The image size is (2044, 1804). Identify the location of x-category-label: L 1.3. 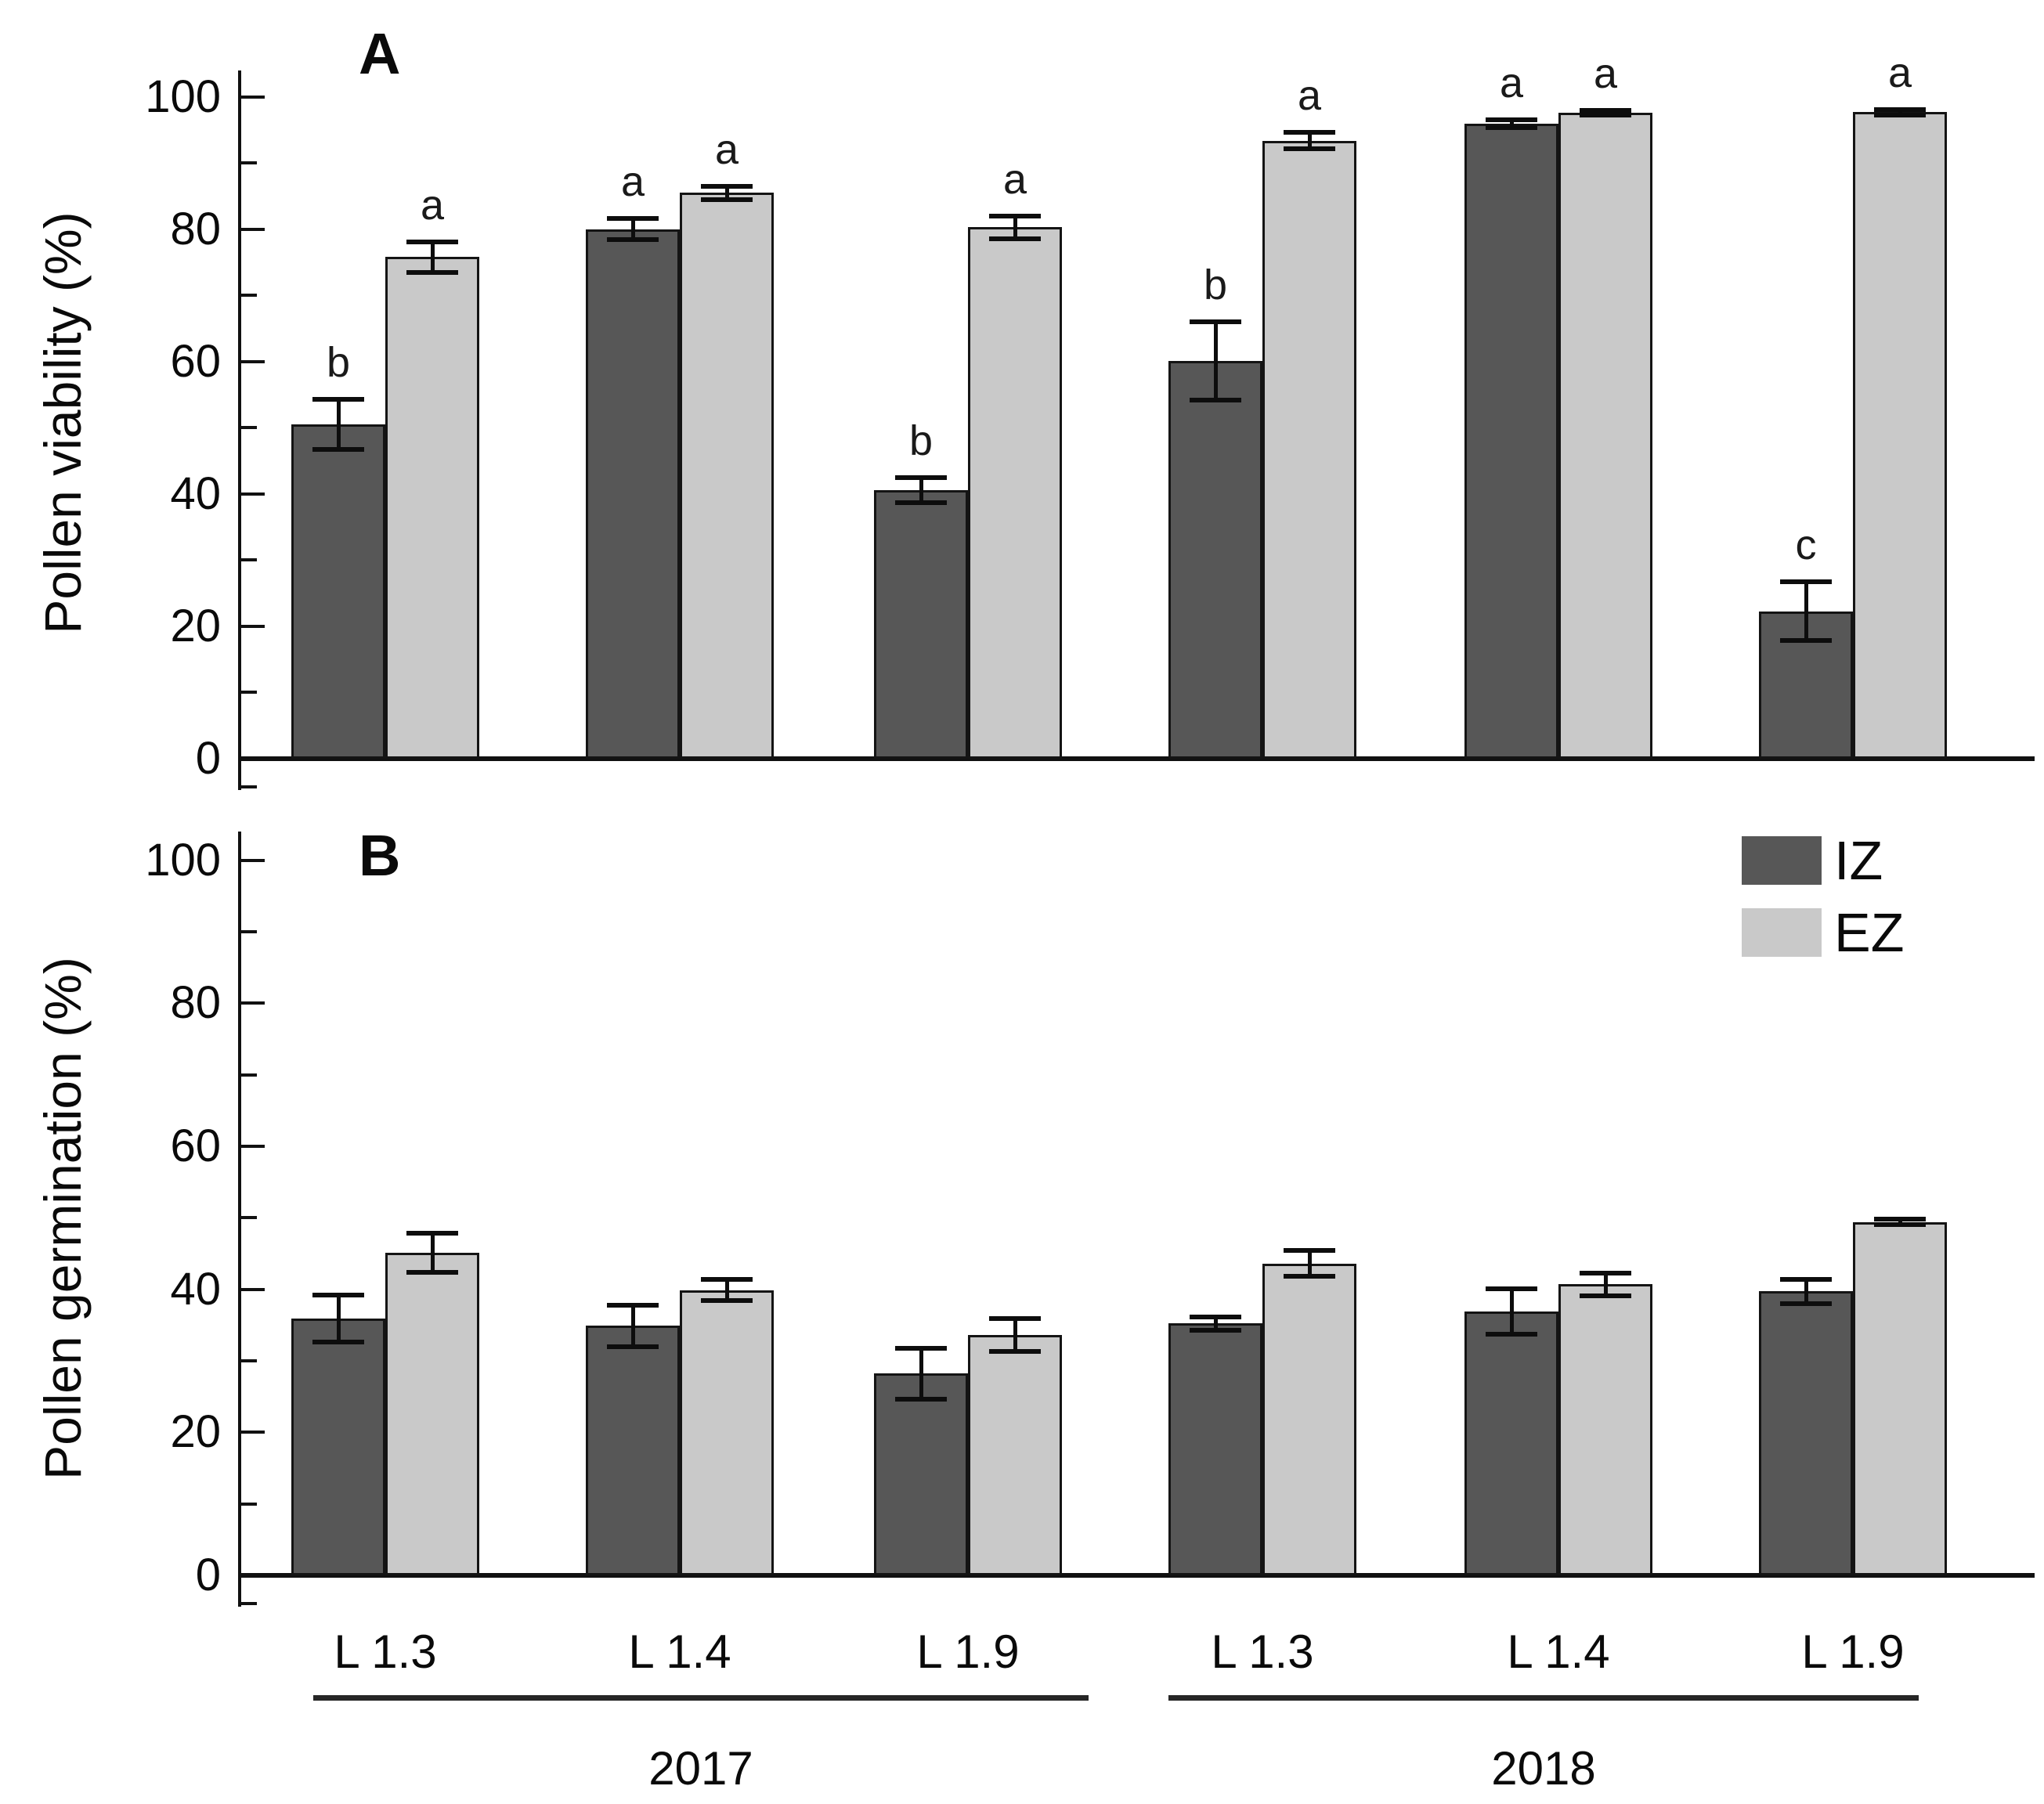
(385, 1651).